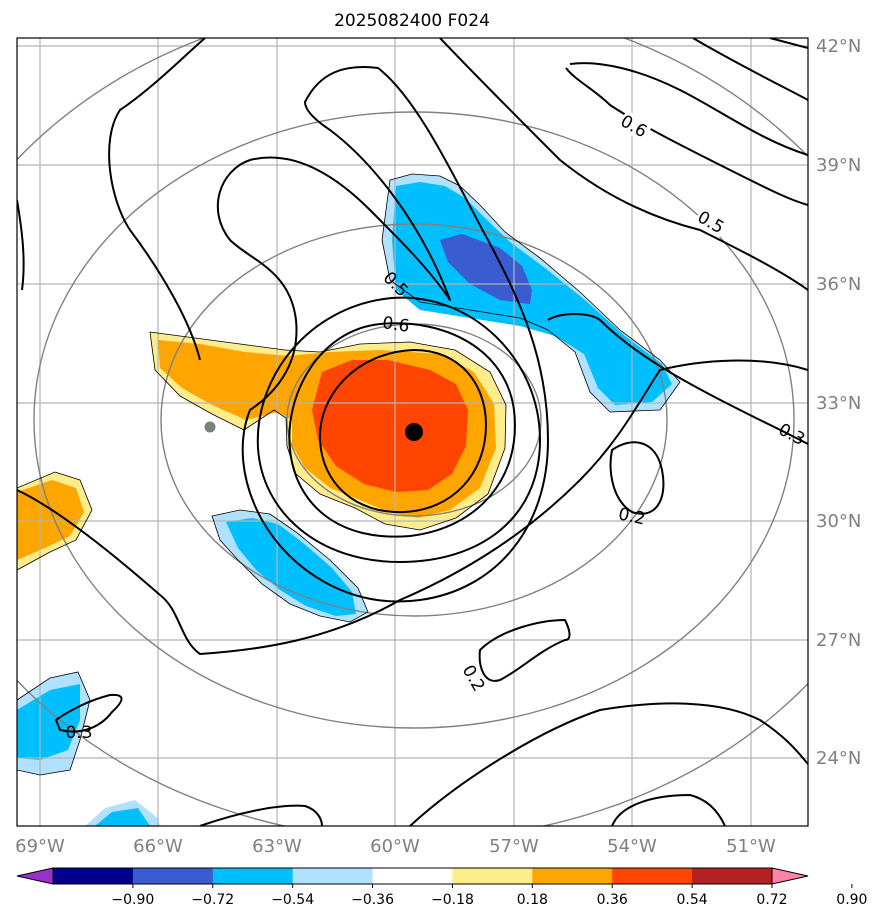  Describe the element at coordinates (608, 764) in the screenshot. I see `contour-southeast` at that location.